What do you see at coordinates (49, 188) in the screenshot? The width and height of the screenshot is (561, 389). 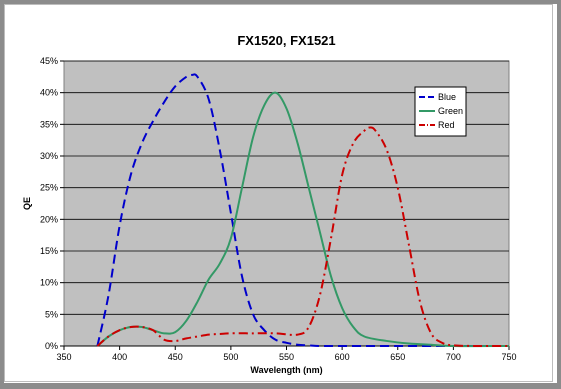 I see `y-tick-label: 25%` at bounding box center [49, 188].